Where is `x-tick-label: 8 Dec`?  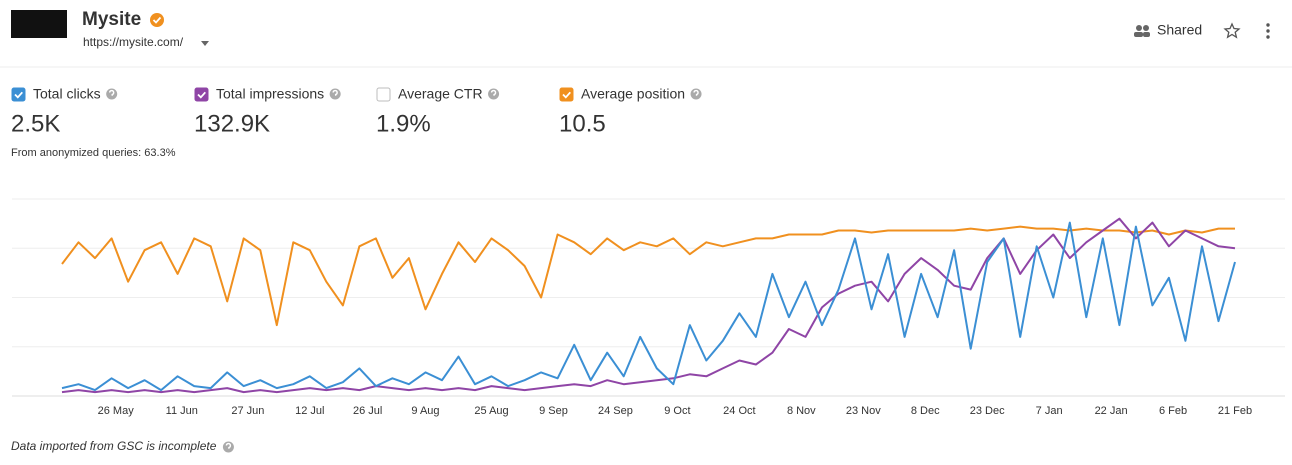 x-tick-label: 8 Dec is located at coordinates (925, 411).